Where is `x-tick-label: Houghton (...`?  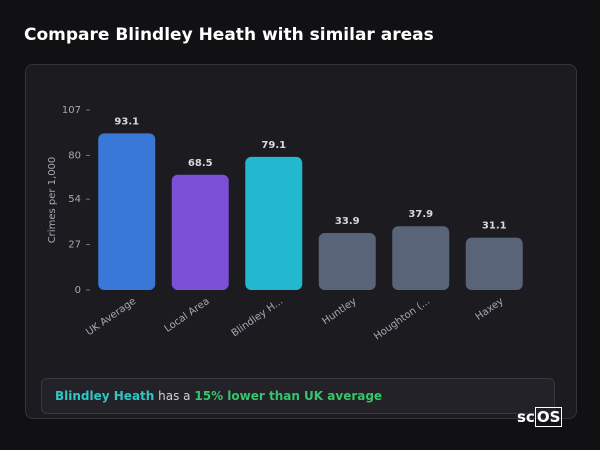 x-tick-label: Houghton (... is located at coordinates (402, 319).